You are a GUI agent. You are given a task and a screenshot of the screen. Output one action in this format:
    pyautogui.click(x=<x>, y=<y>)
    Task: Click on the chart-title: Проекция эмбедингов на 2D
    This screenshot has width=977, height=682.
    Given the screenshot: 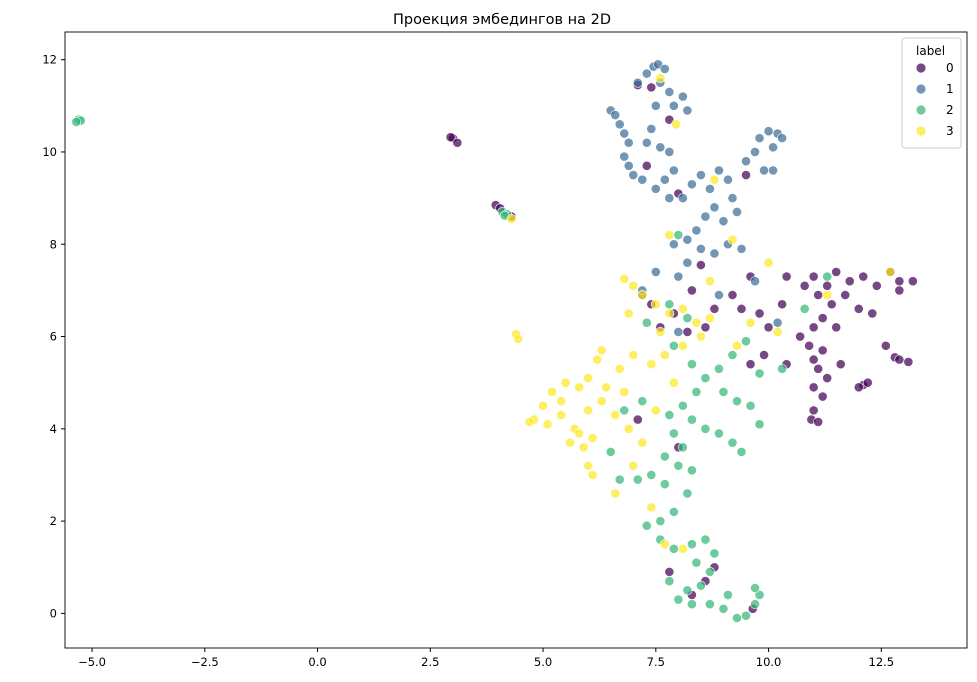 What is the action you would take?
    pyautogui.click(x=502, y=20)
    